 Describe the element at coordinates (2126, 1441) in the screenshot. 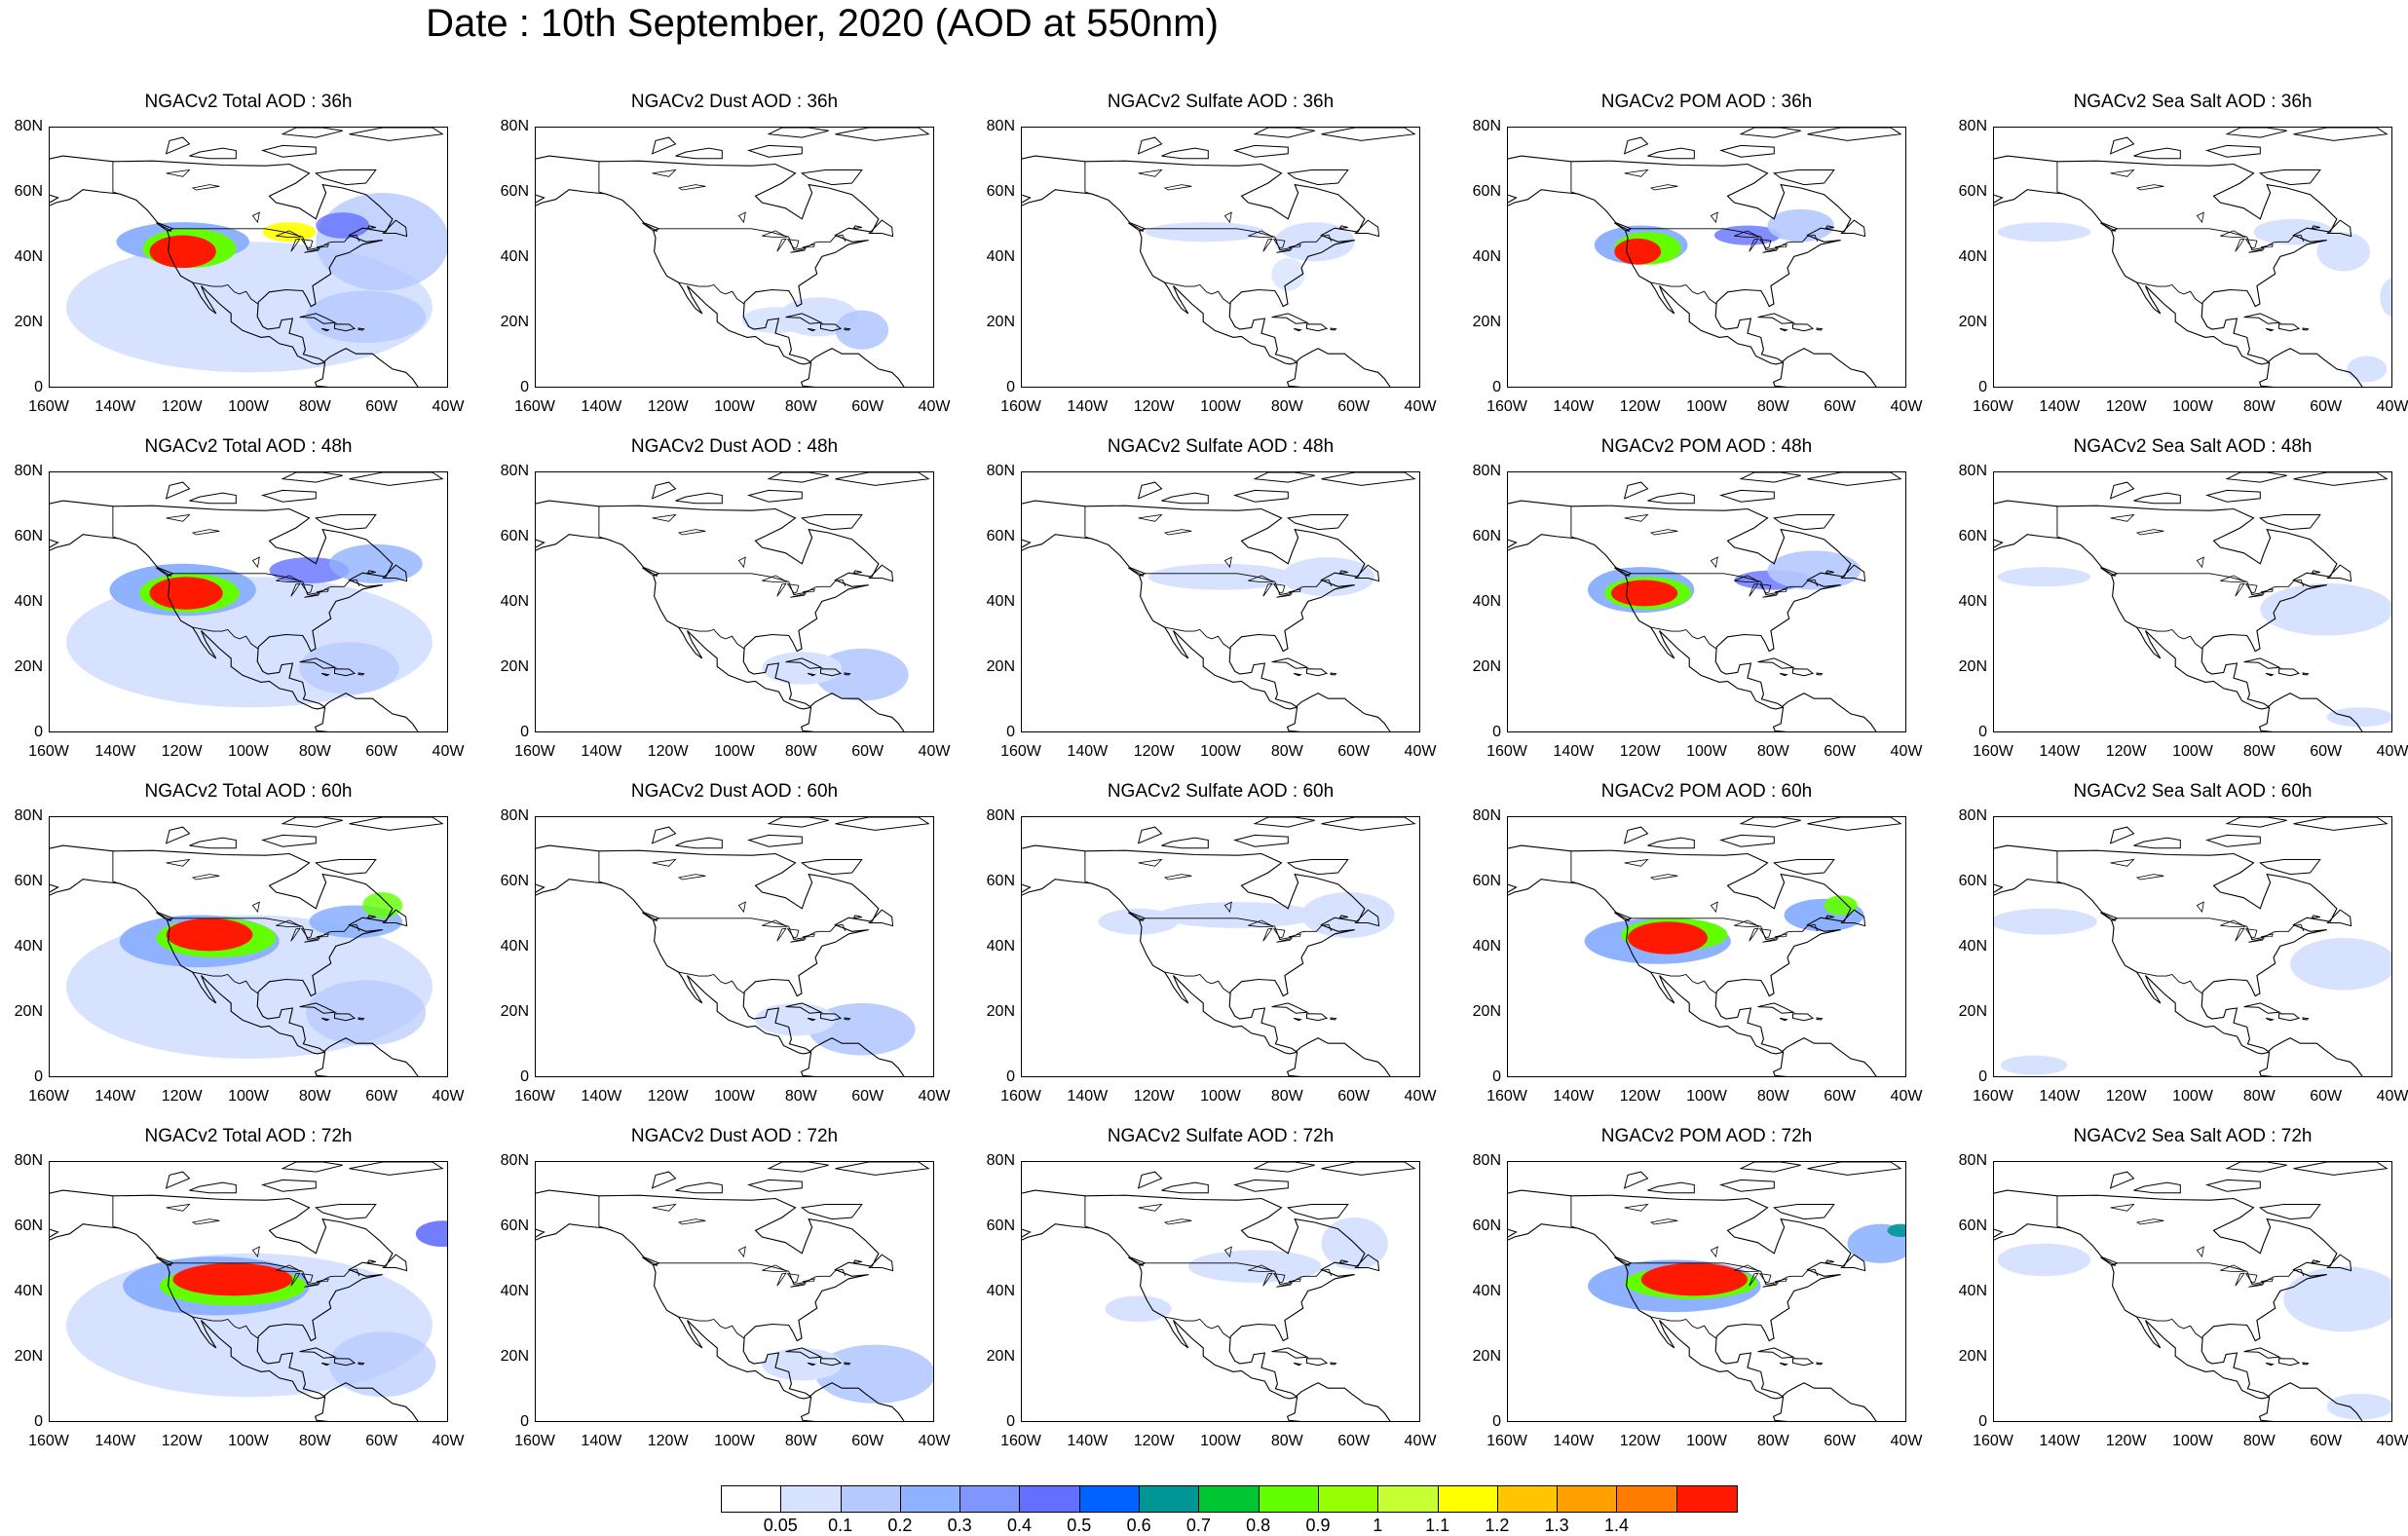

I see `lon-tick-label: 120W` at that location.